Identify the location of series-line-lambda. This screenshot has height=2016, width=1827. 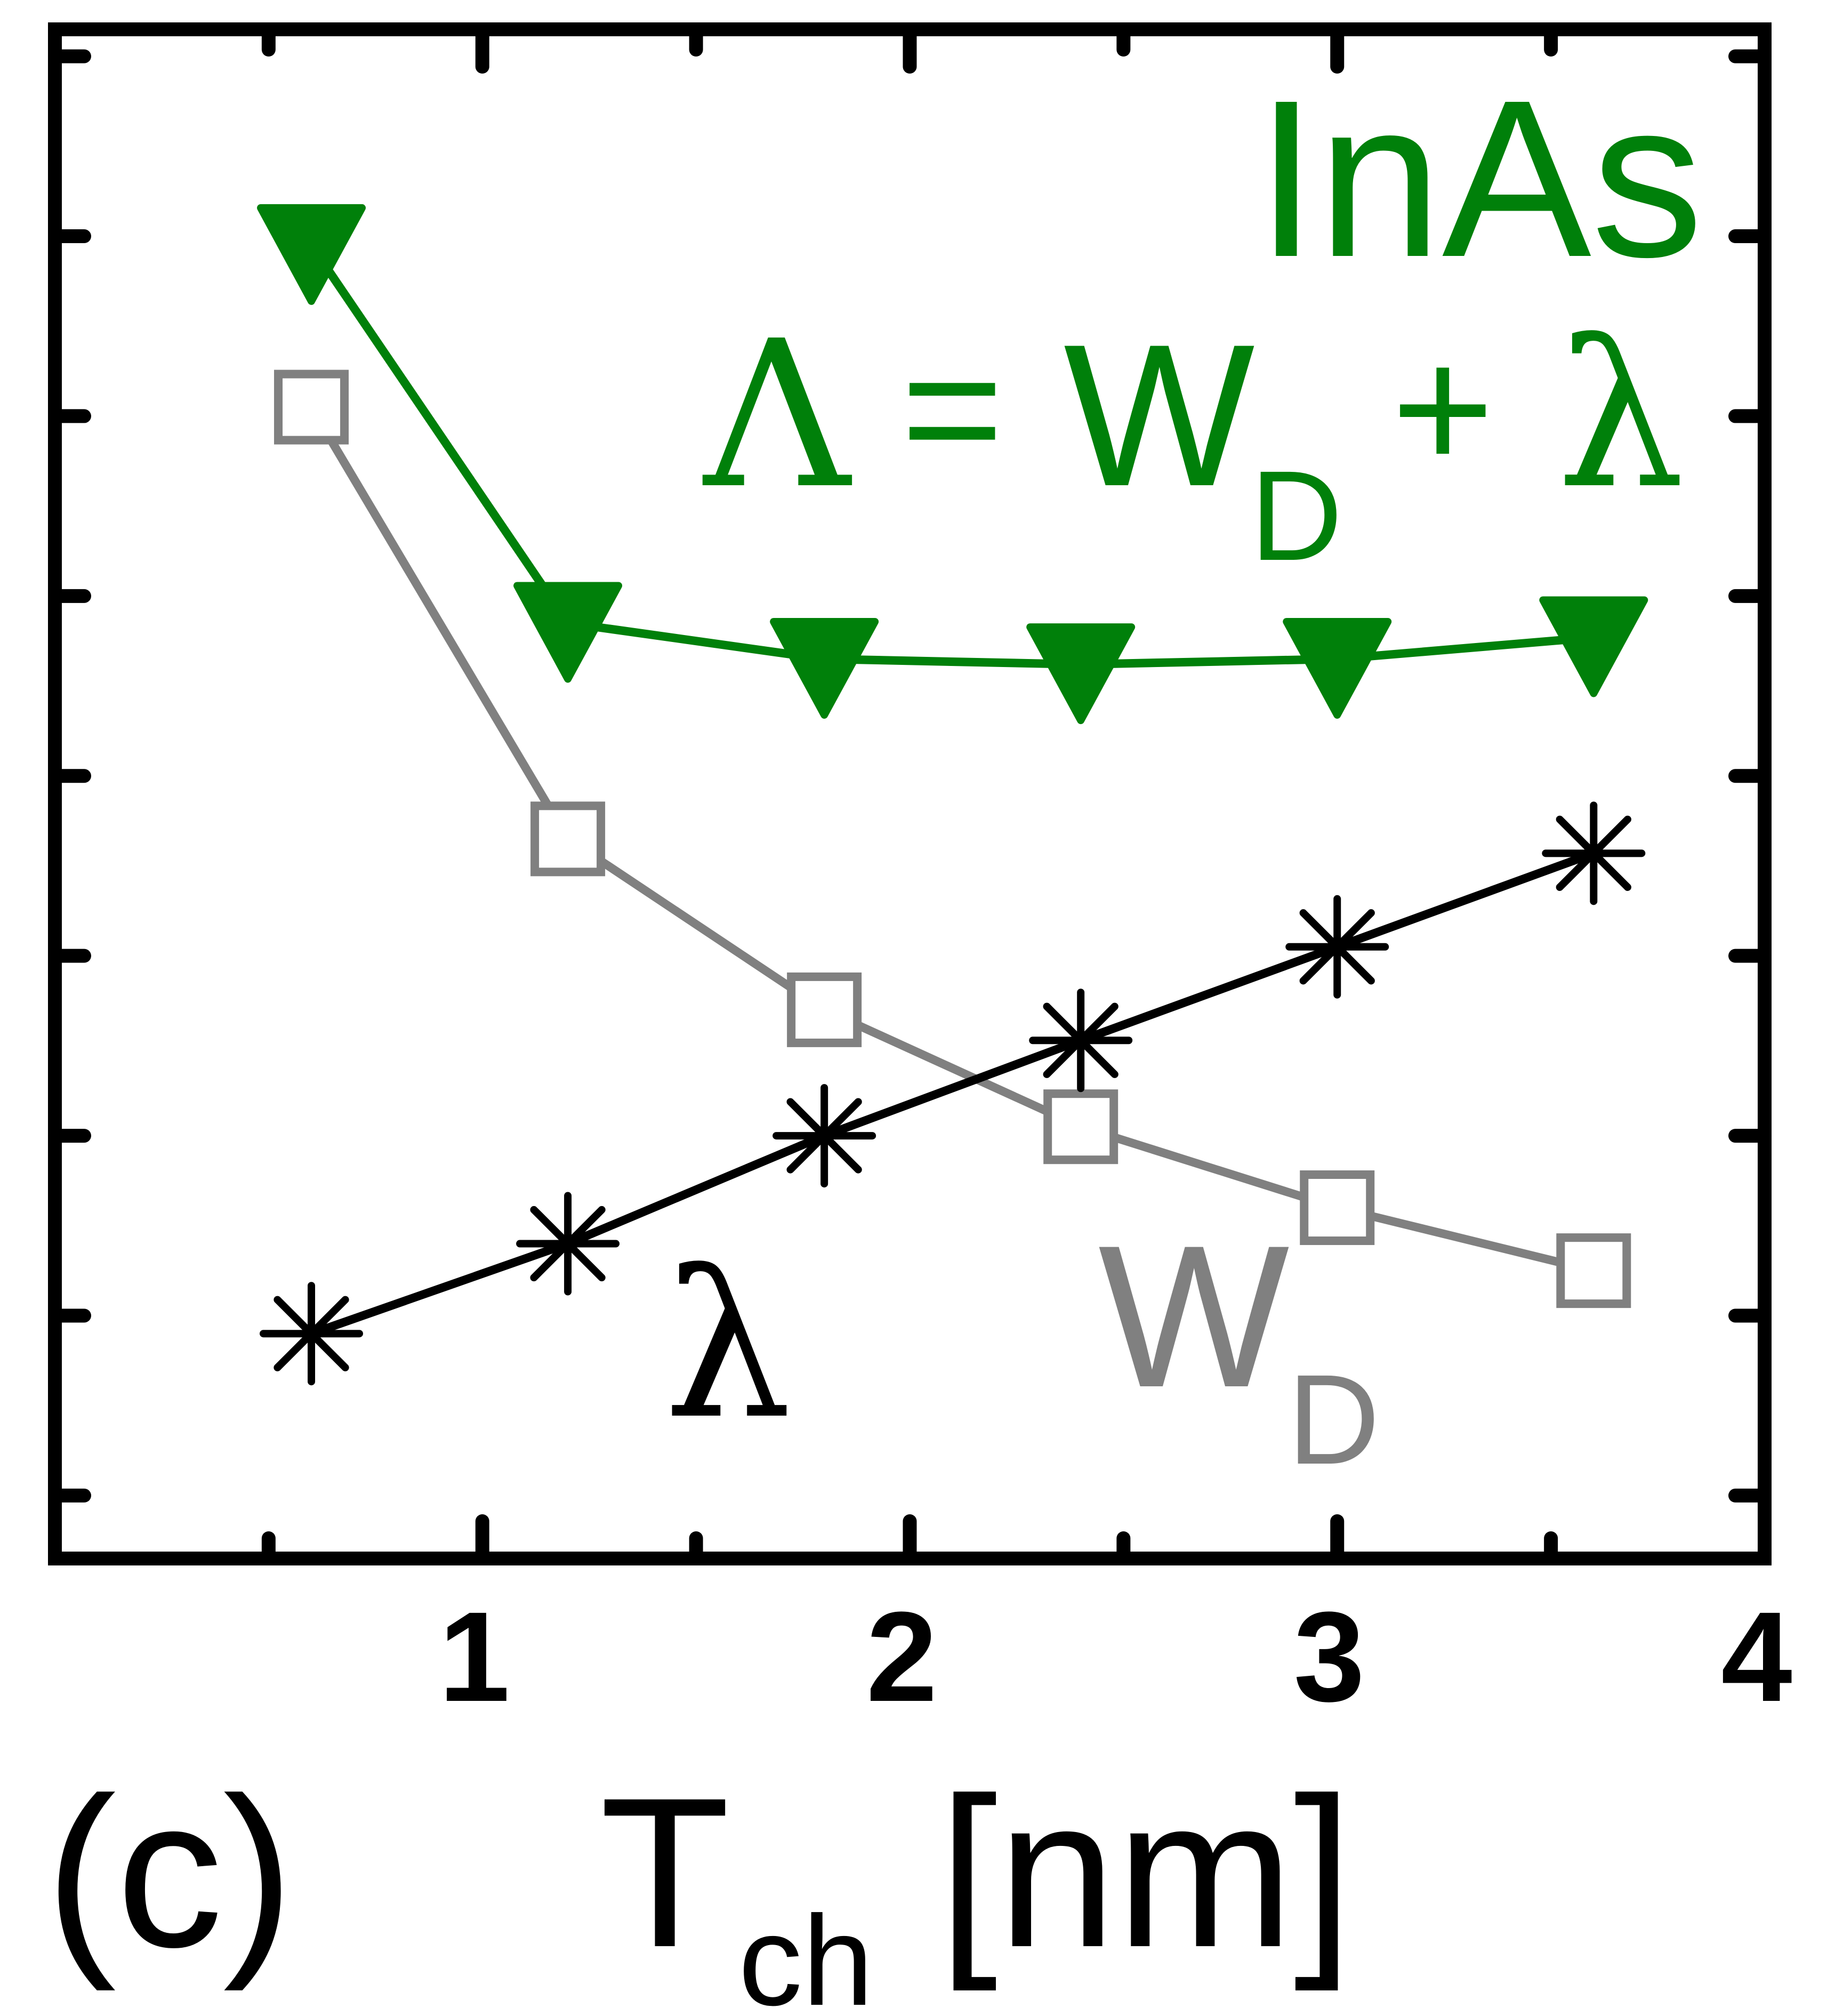
(951, 456).